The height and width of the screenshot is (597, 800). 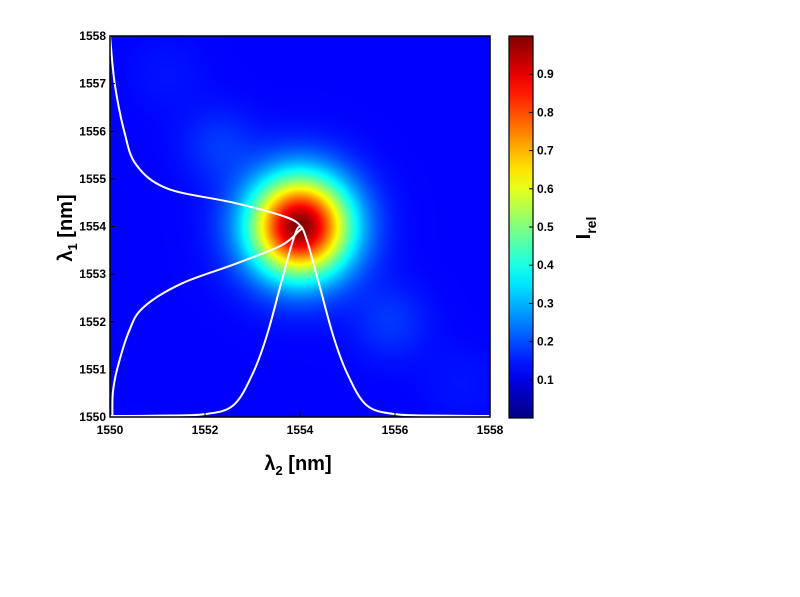 What do you see at coordinates (92, 36) in the screenshot?
I see `y-tick-label: 1558` at bounding box center [92, 36].